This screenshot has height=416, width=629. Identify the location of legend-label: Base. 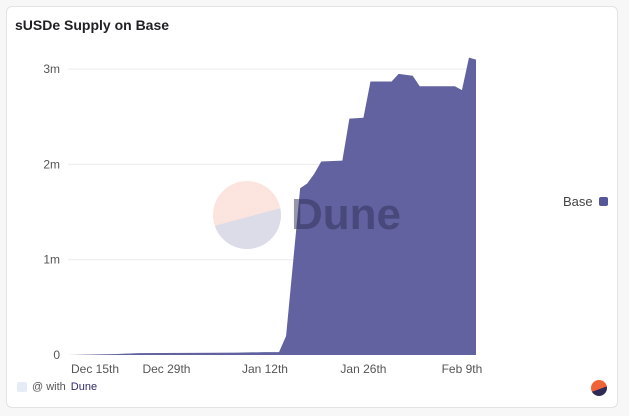
(578, 201).